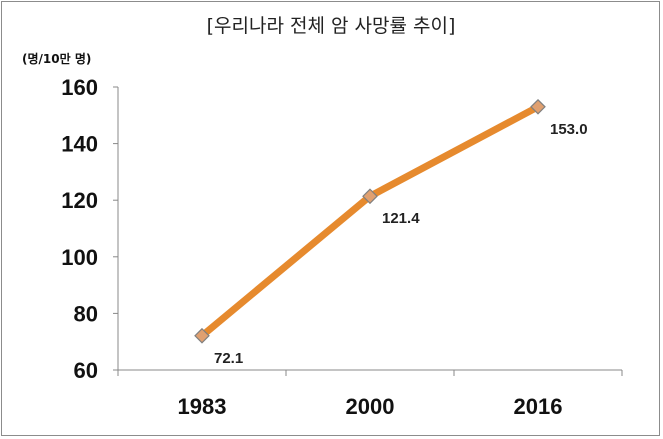  What do you see at coordinates (86, 370) in the screenshot?
I see `y-tick-label: 60` at bounding box center [86, 370].